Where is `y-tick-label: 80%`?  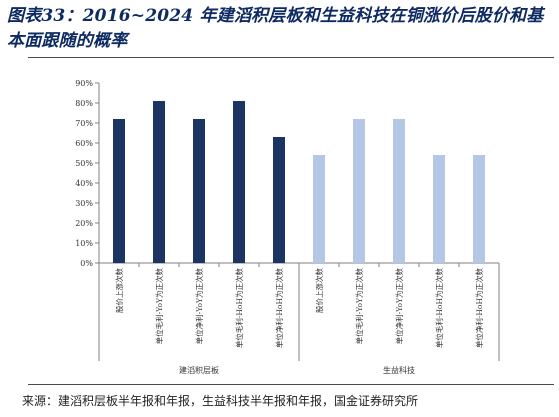
y-tick-label: 80% is located at coordinates (84, 103).